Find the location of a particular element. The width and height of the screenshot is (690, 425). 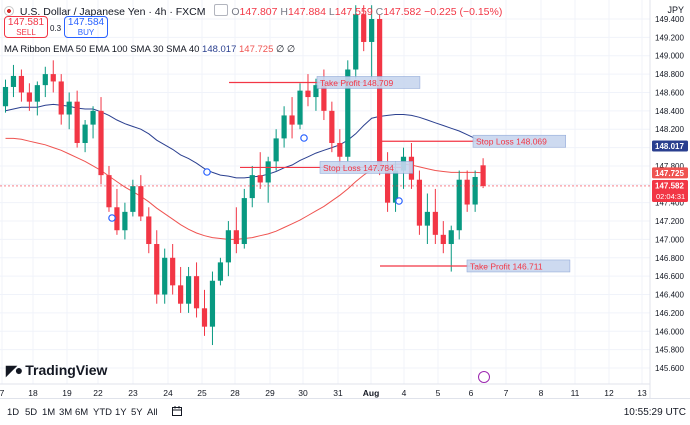

order-level-label: Take Profit 148.709 is located at coordinates (357, 83).